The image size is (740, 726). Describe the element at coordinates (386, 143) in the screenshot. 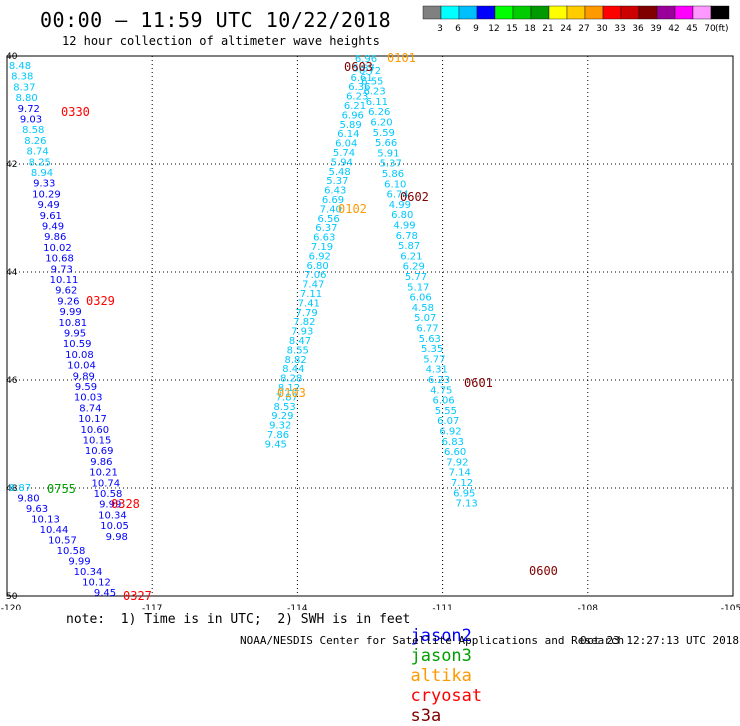

I see `wave-height-value: 5.66` at that location.